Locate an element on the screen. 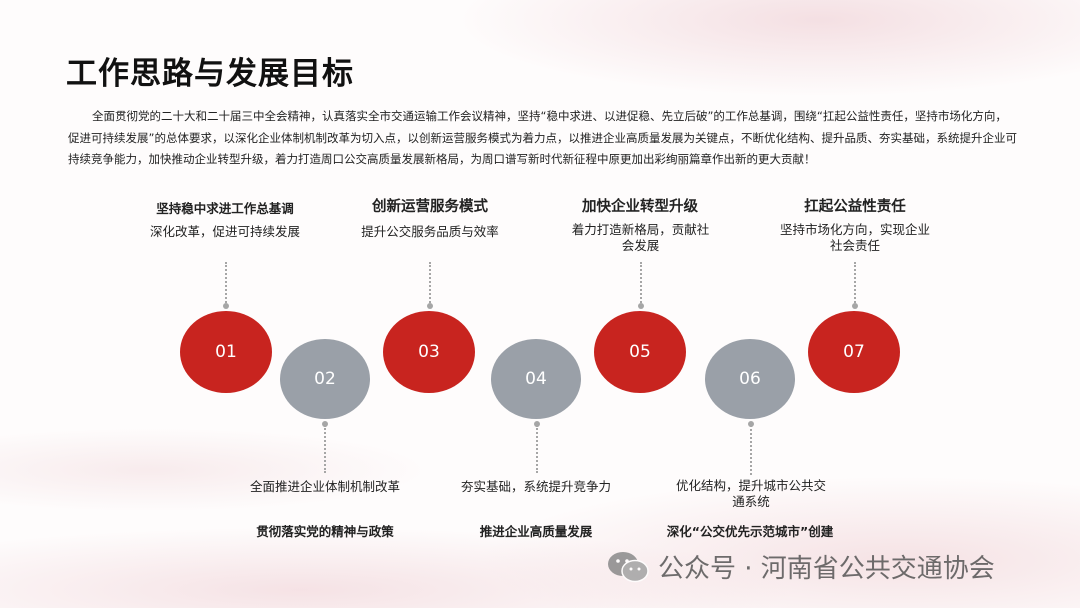  step-07-circle: 07 is located at coordinates (854, 352).